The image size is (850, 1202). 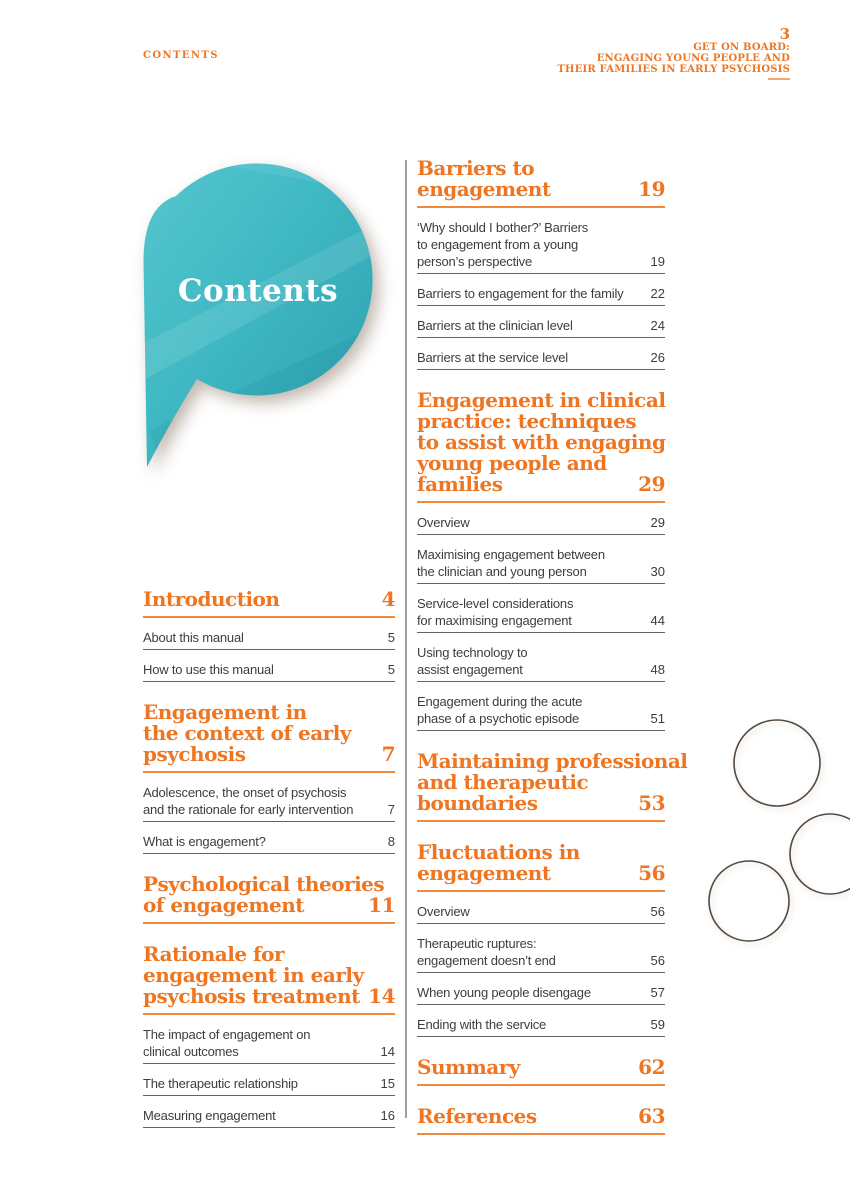 I want to click on toc-section-heading: Introduction 4, so click(x=269, y=603).